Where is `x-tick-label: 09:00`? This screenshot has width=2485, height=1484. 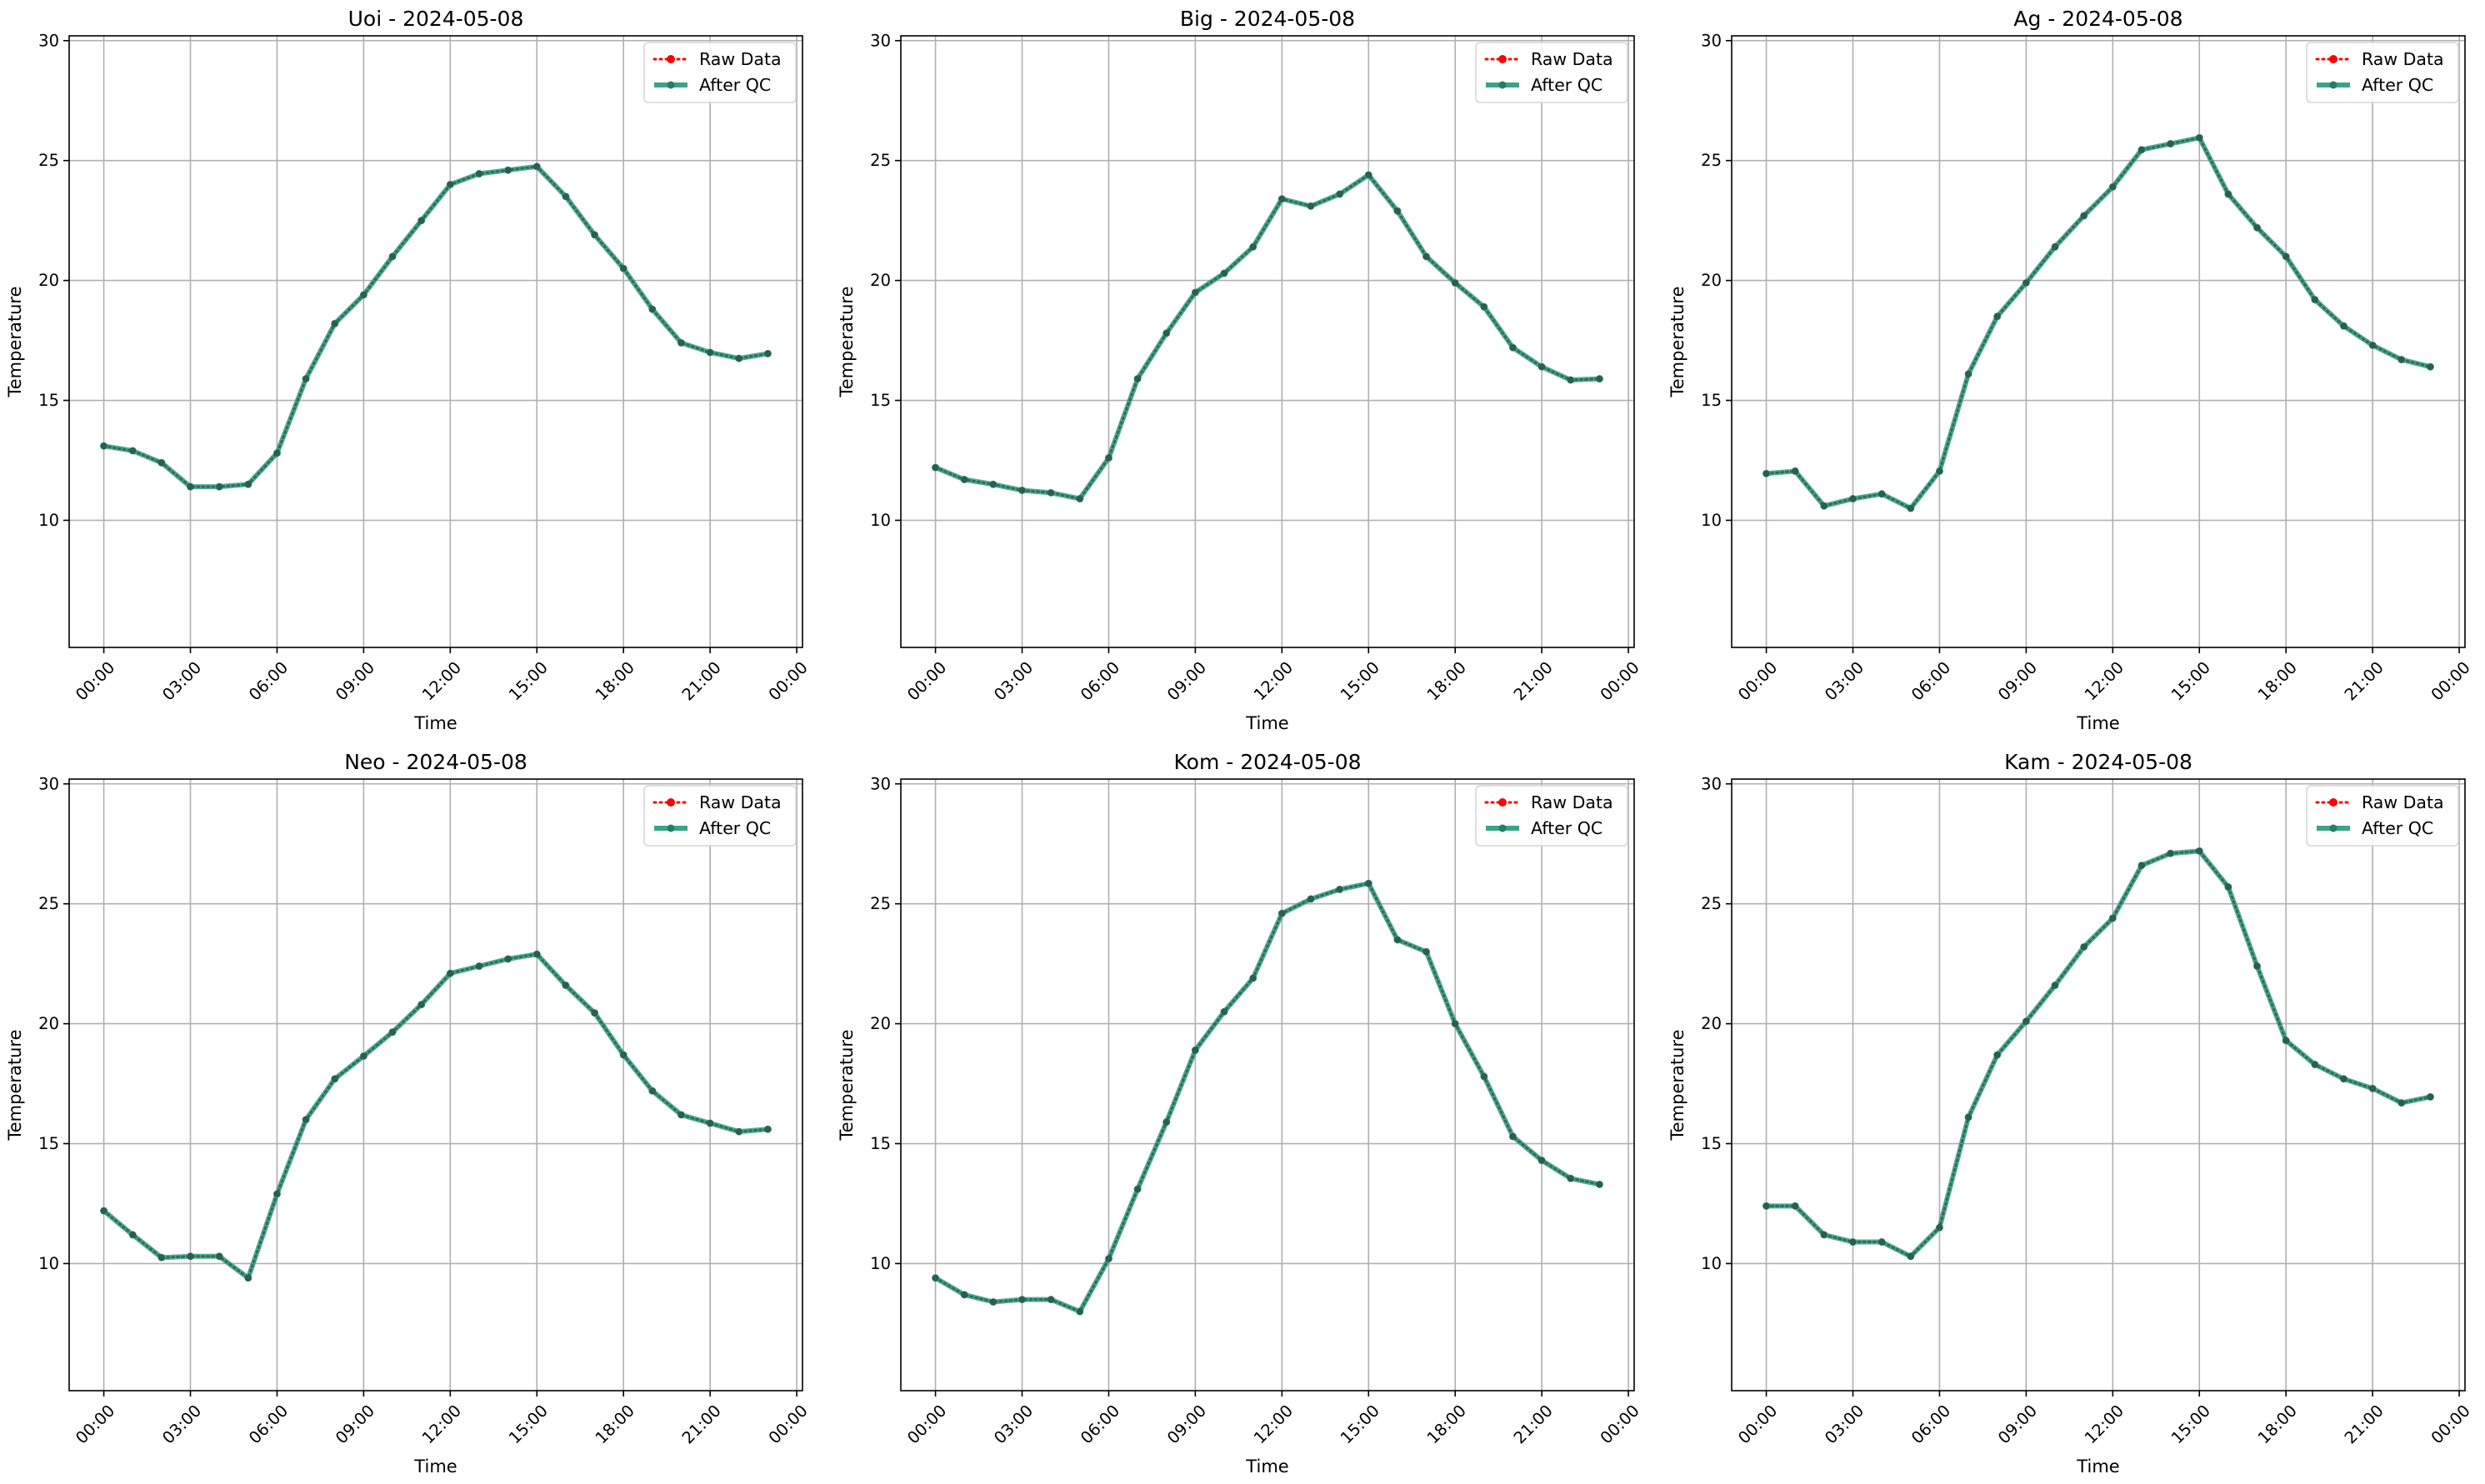 x-tick-label: 09:00 is located at coordinates (1186, 680).